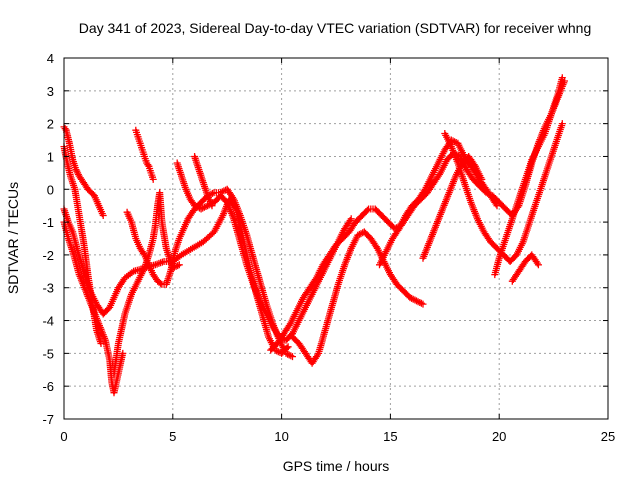 The height and width of the screenshot is (480, 640). I want to click on x-tick-label: 0, so click(63, 436).